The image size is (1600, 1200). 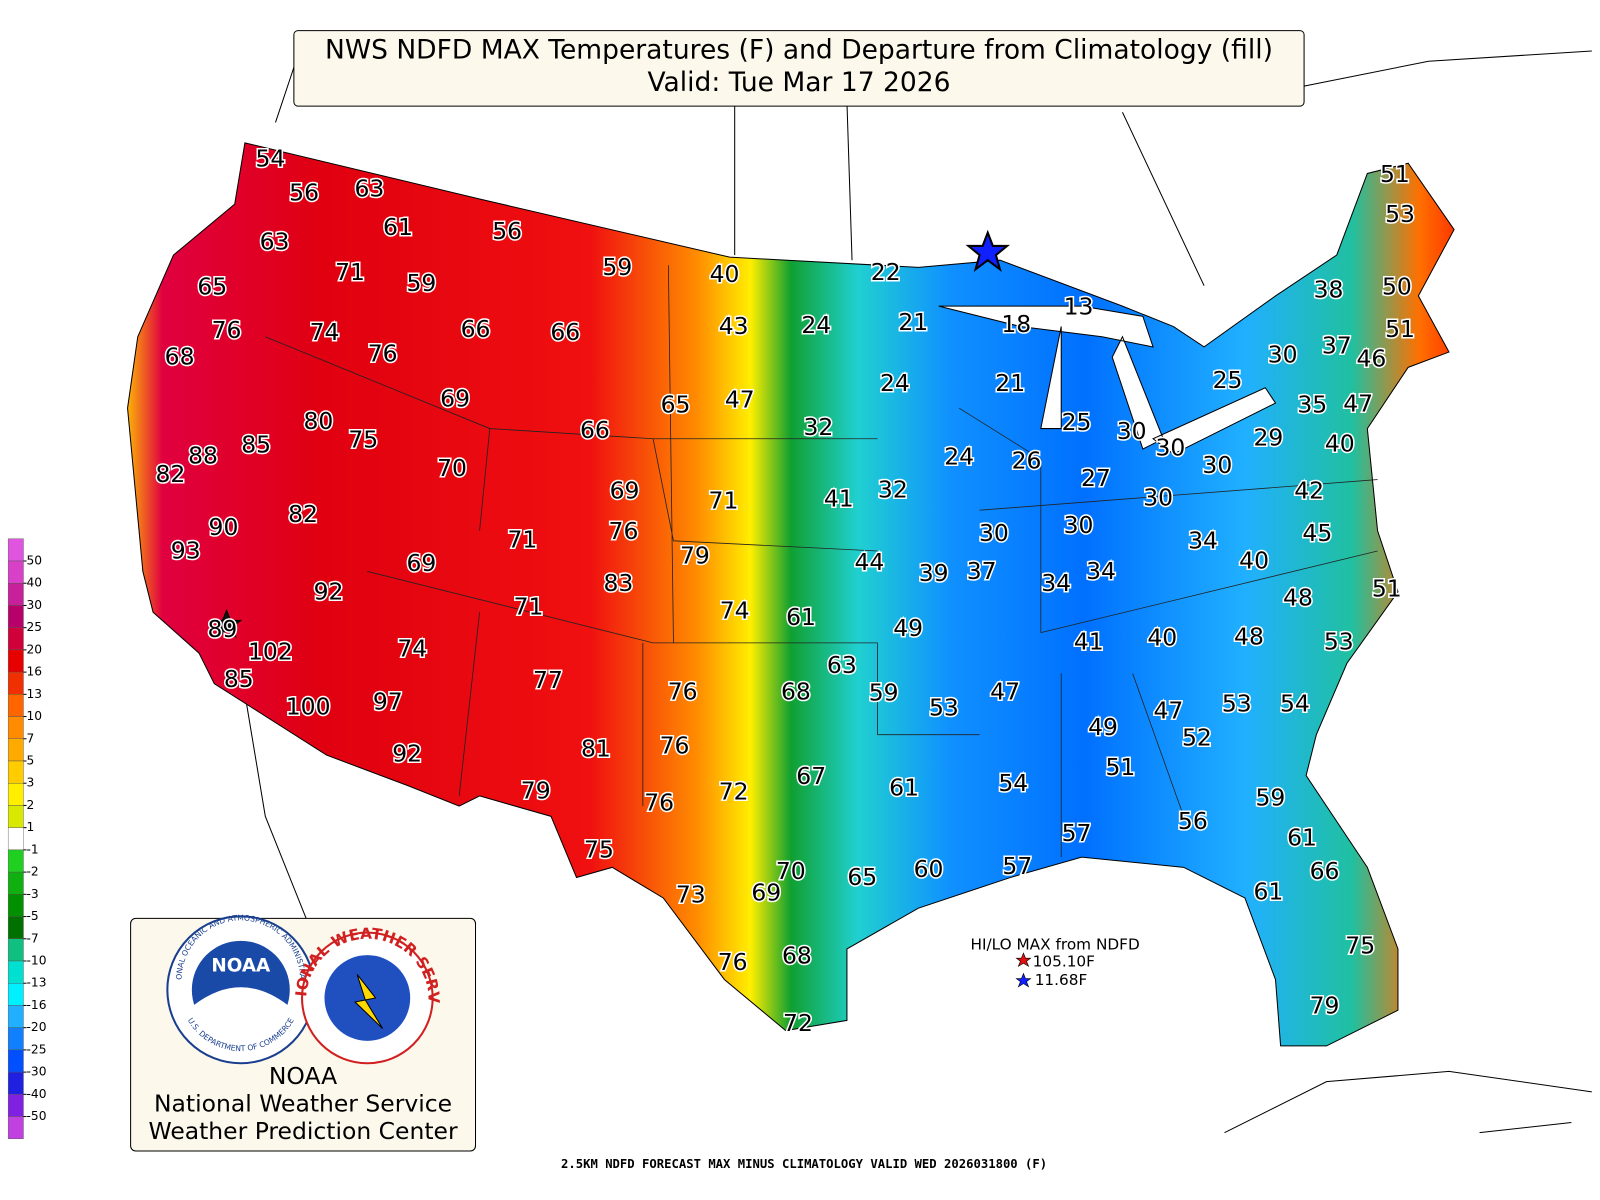 I want to click on temperature-label: 63, so click(x=842, y=665).